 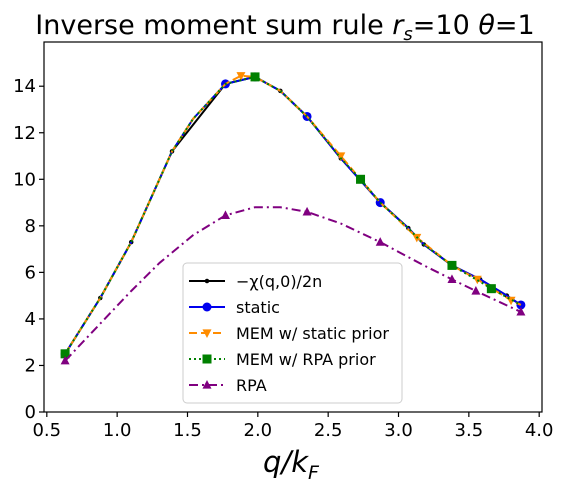 What do you see at coordinates (187, 430) in the screenshot?
I see `x-tick-label: 1.5` at bounding box center [187, 430].